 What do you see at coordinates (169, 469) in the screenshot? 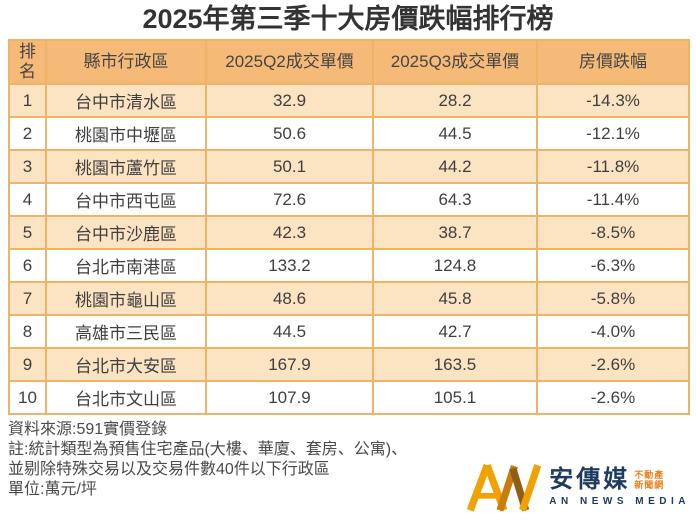
I see `stat-note-line2: 並剔除特殊交易以及交易件數40件以下行政區` at bounding box center [169, 469].